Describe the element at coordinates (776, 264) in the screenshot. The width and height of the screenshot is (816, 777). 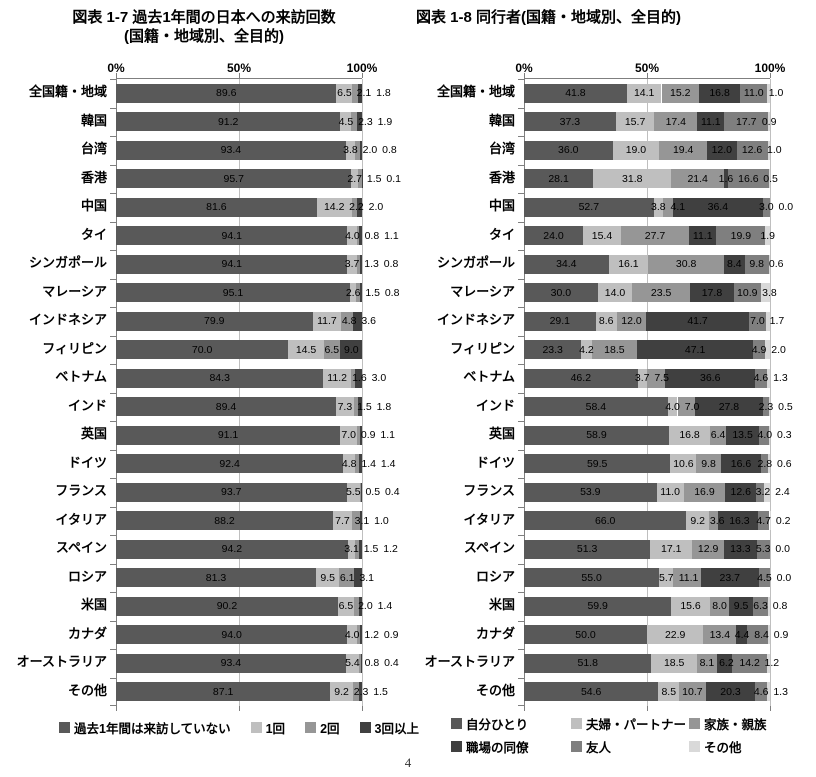
I see `bar-value-label: 0.6` at that location.